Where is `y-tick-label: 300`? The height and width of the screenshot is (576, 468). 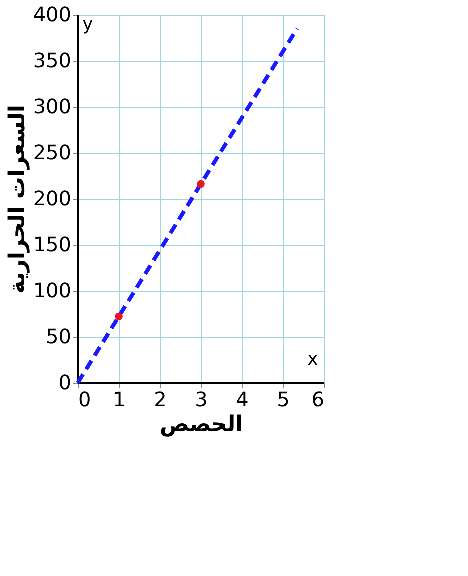 y-tick-label: 300 is located at coordinates (52, 106).